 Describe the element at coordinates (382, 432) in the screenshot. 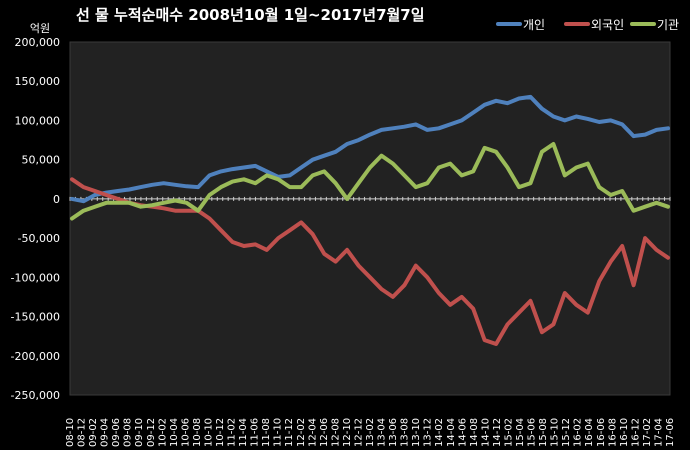

I see `x-tick-label: 13-04` at that location.